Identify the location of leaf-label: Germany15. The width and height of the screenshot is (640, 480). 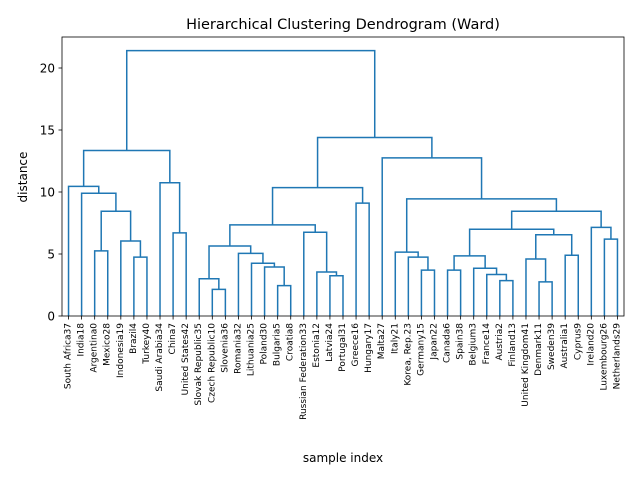
(421, 349).